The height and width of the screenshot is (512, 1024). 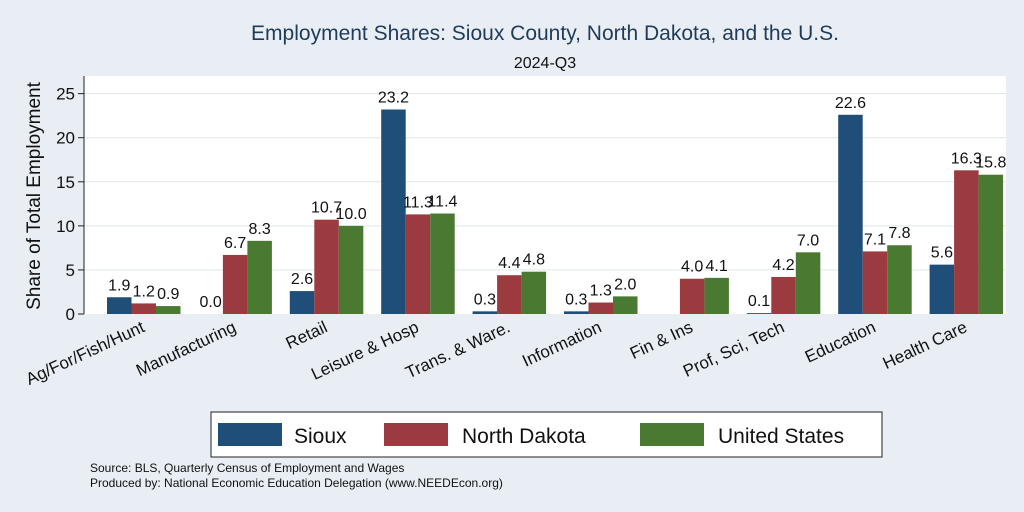 What do you see at coordinates (302, 302) in the screenshot?
I see `bar-sioux-retail` at bounding box center [302, 302].